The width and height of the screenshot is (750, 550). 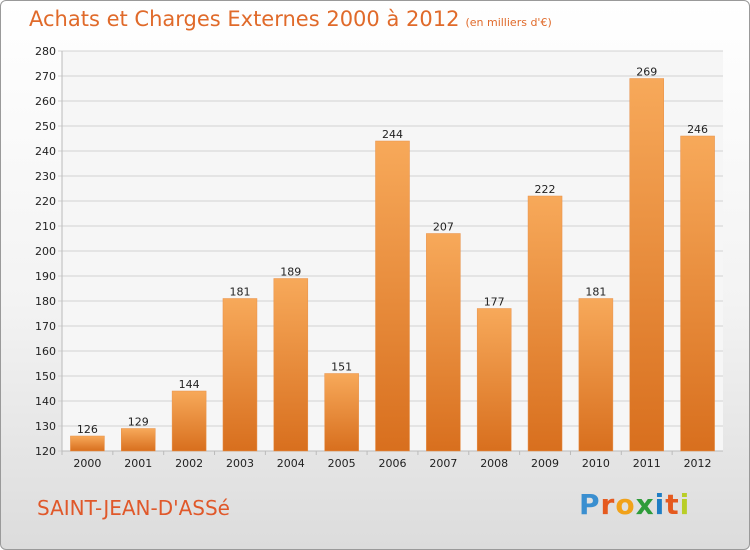 What do you see at coordinates (189, 384) in the screenshot?
I see `bar-value-label: 144` at bounding box center [189, 384].